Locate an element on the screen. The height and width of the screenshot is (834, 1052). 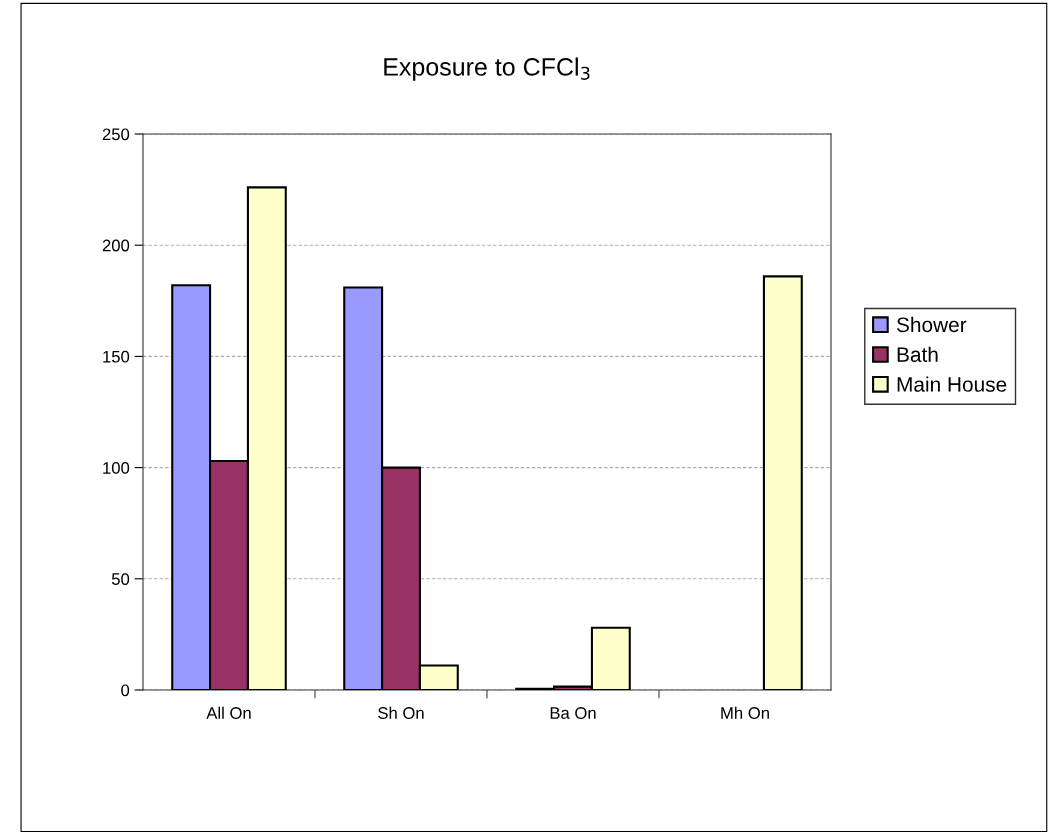
legend-label: Shower is located at coordinates (931, 324).